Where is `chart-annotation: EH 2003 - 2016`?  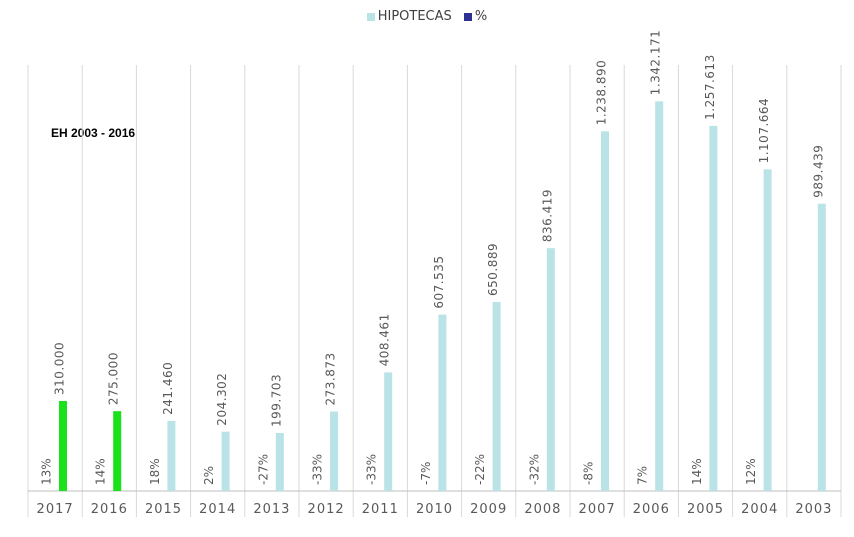 chart-annotation: EH 2003 - 2016 is located at coordinates (93, 133).